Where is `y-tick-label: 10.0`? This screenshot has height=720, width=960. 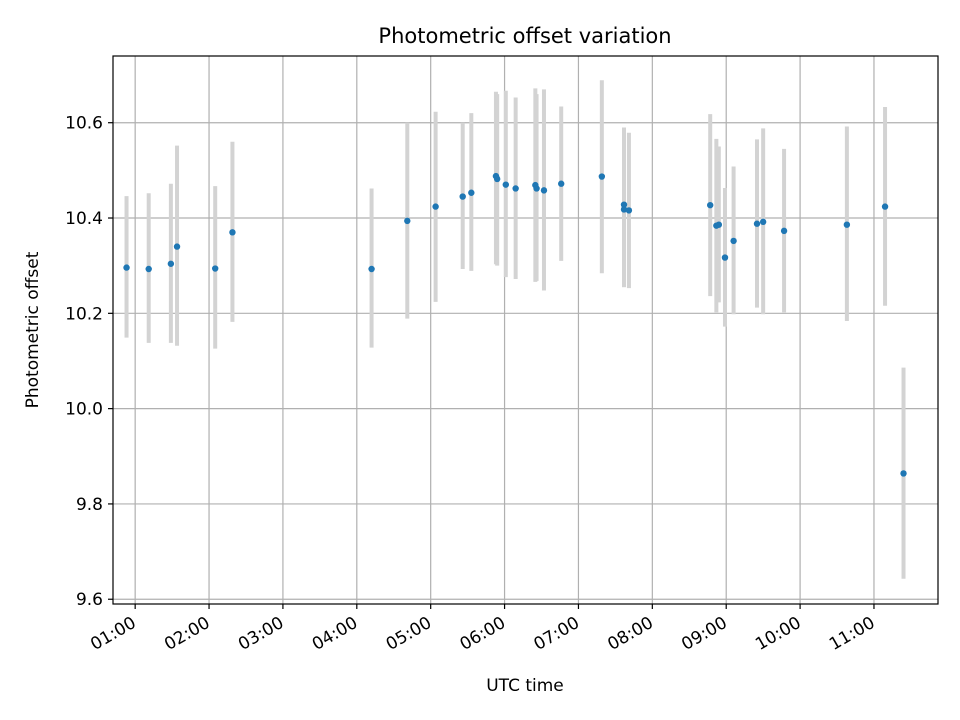
y-tick-label: 10.0 is located at coordinates (84, 410).